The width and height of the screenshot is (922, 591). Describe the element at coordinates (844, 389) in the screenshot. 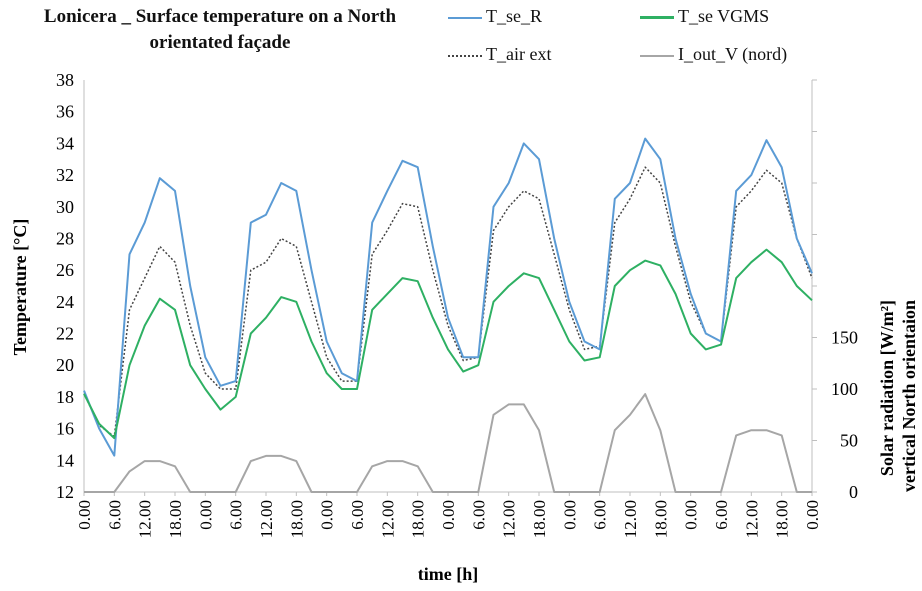

I see `y2-tick-label: 100` at that location.